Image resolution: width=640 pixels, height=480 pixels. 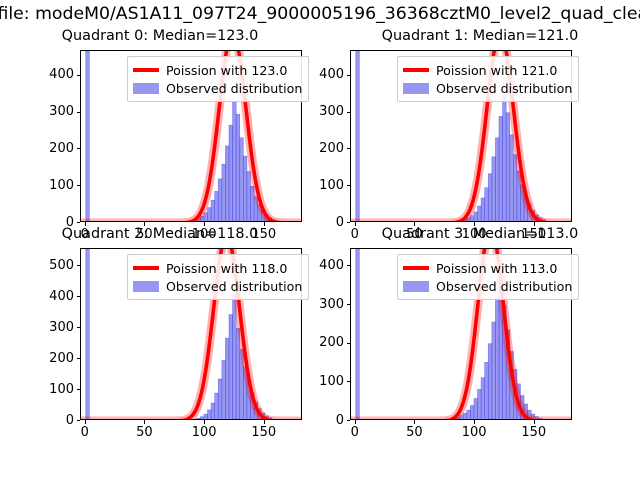 I want to click on legend-entry-poisson: Poission with 123.0, so click(x=217, y=70).